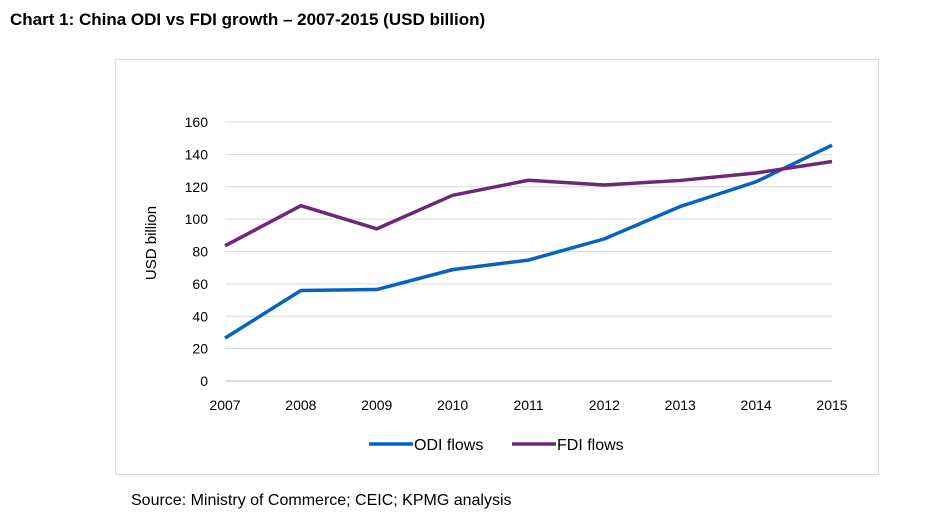 This screenshot has width=935, height=522. What do you see at coordinates (197, 154) in the screenshot?
I see `y-tick-label: 140` at bounding box center [197, 154].